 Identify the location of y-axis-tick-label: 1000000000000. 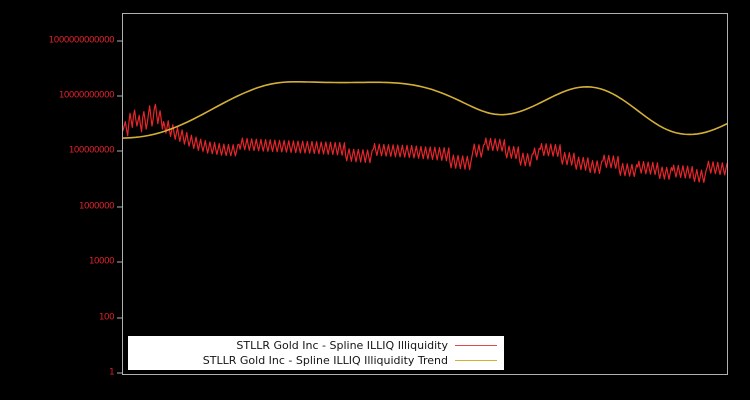
(81, 40).